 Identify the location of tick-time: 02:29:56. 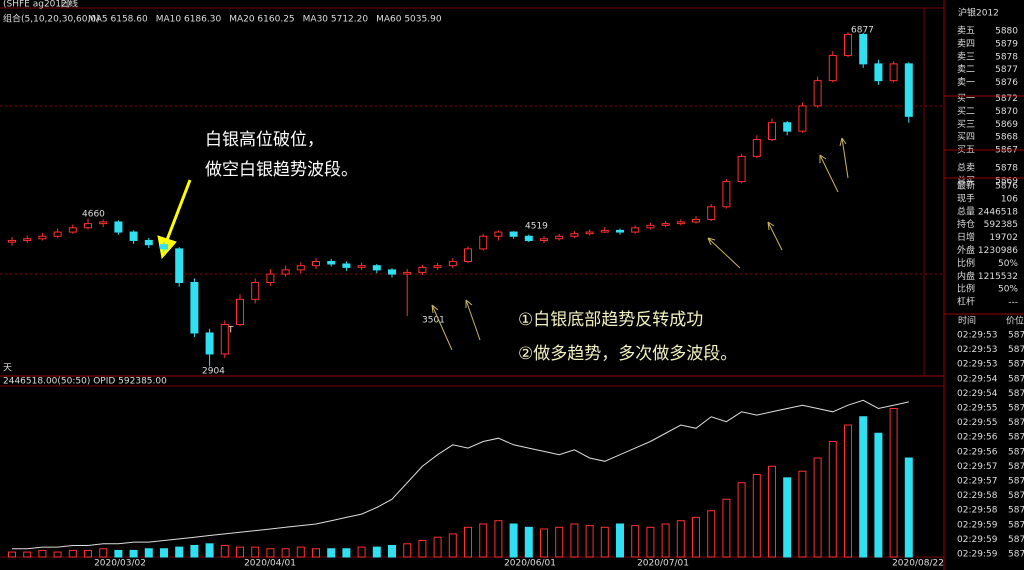
(977, 438).